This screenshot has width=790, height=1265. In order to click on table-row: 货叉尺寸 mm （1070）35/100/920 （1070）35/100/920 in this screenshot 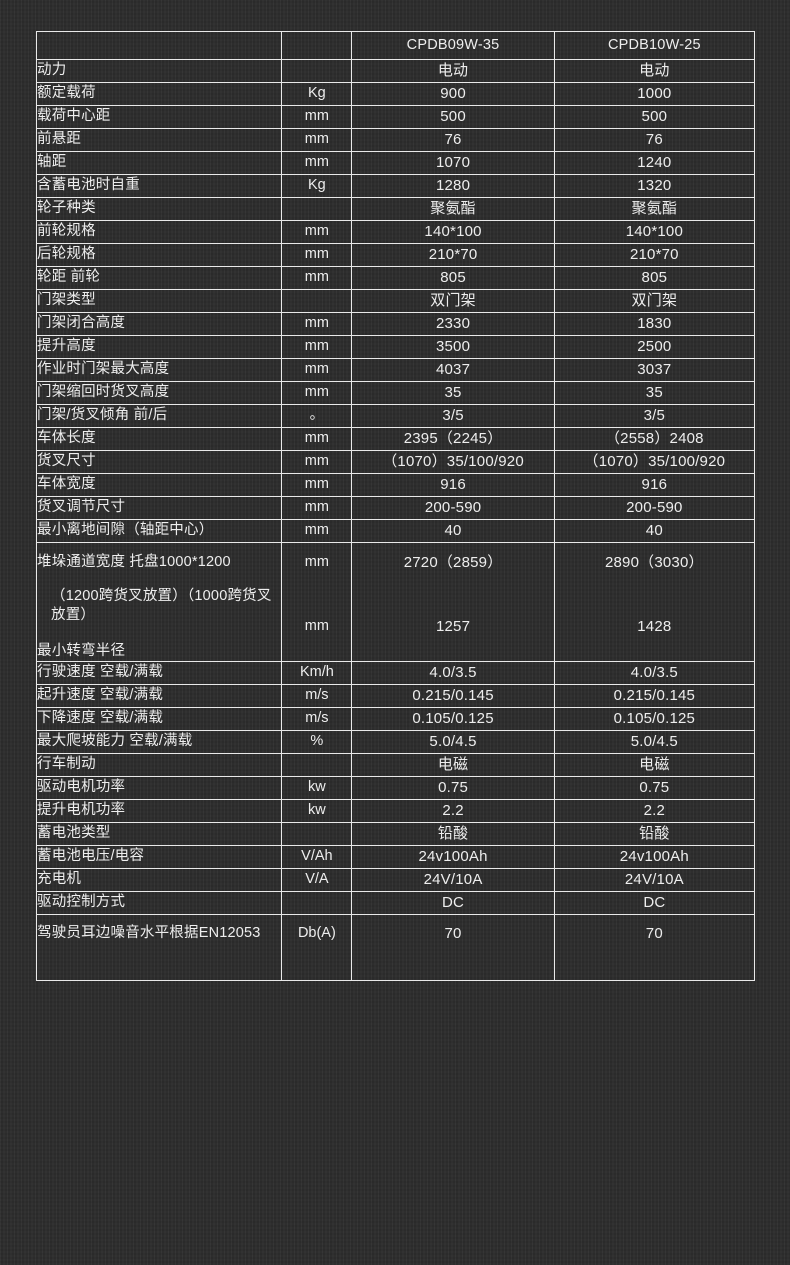, I will do `click(395, 462)`.